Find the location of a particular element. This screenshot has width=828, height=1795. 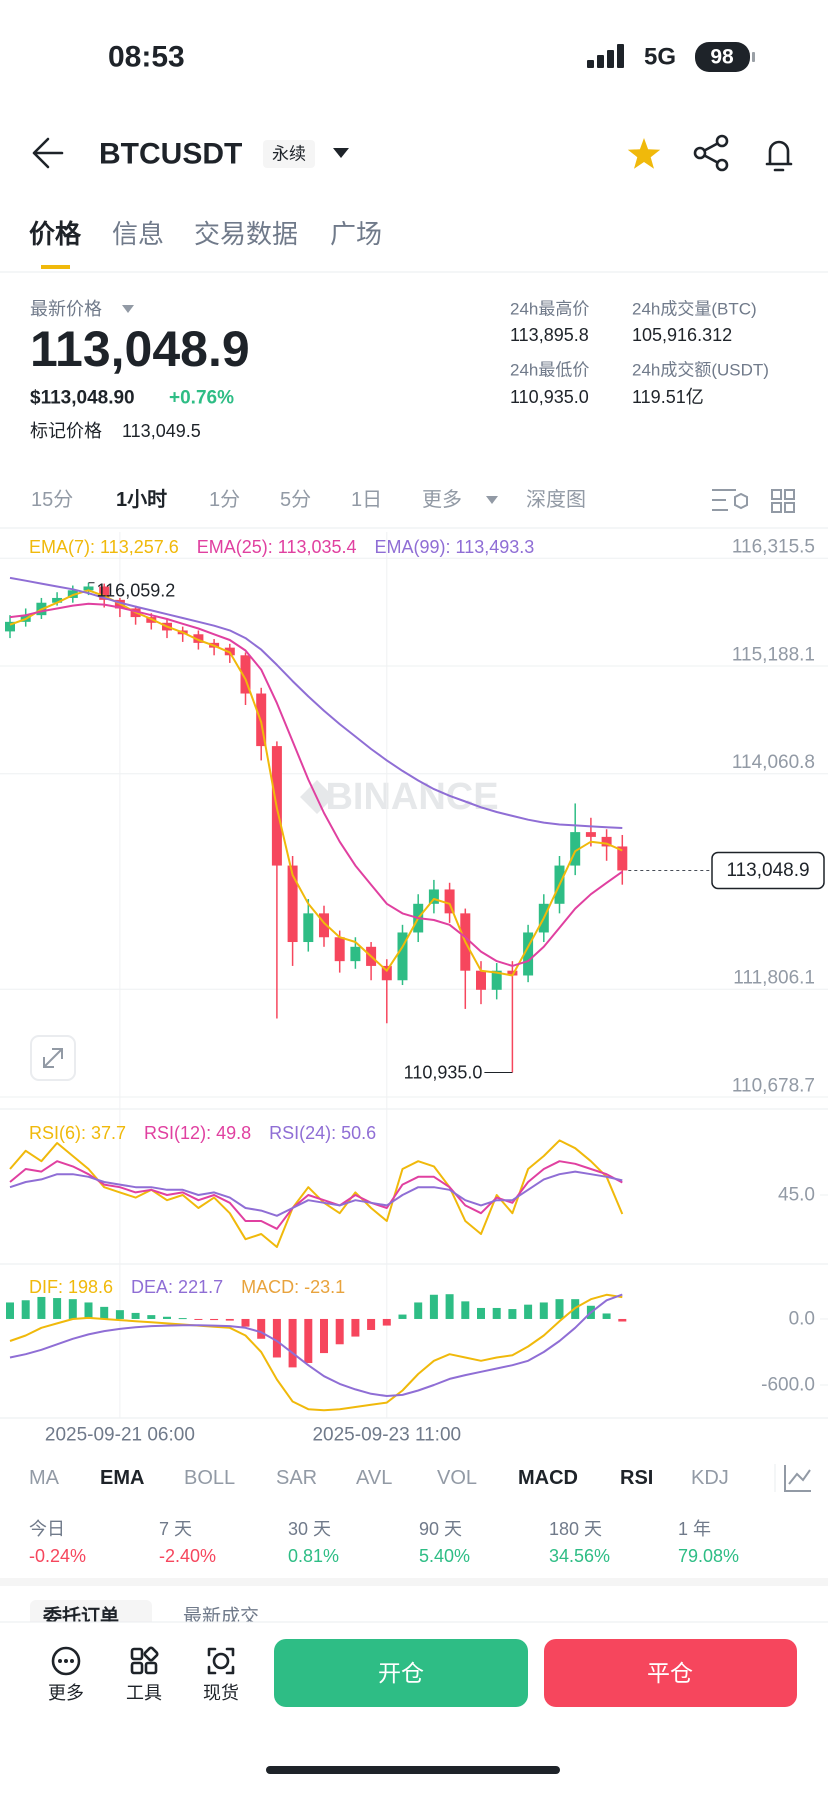

y-tick-label: 111,806.1 is located at coordinates (774, 978).